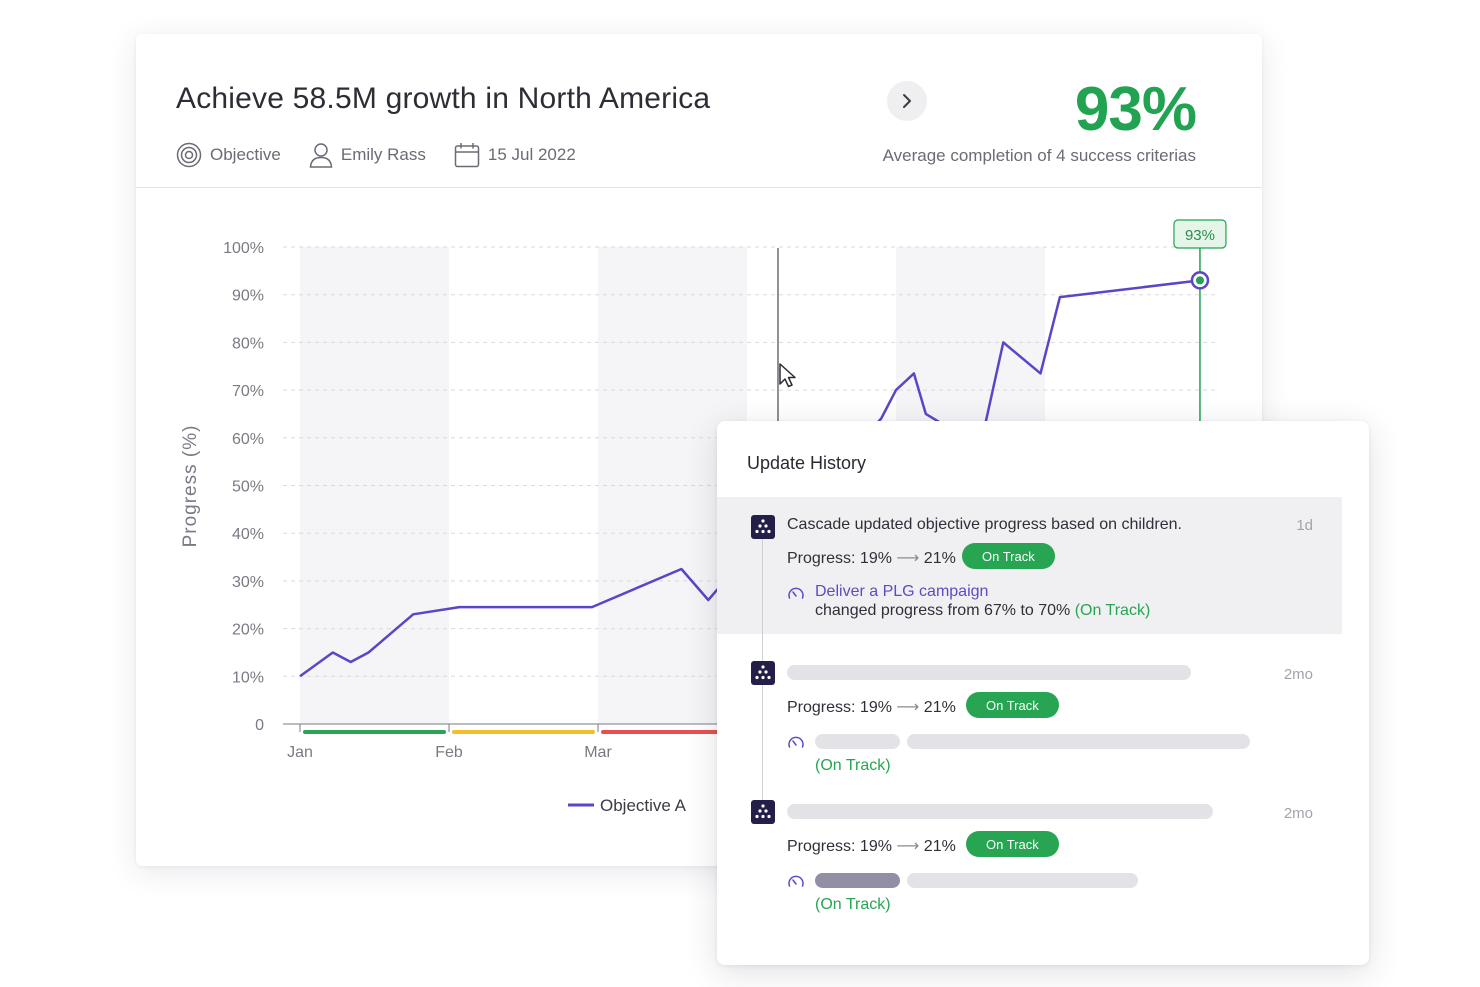 The image size is (1480, 987). What do you see at coordinates (248, 582) in the screenshot?
I see `y-tick-label: 30%` at bounding box center [248, 582].